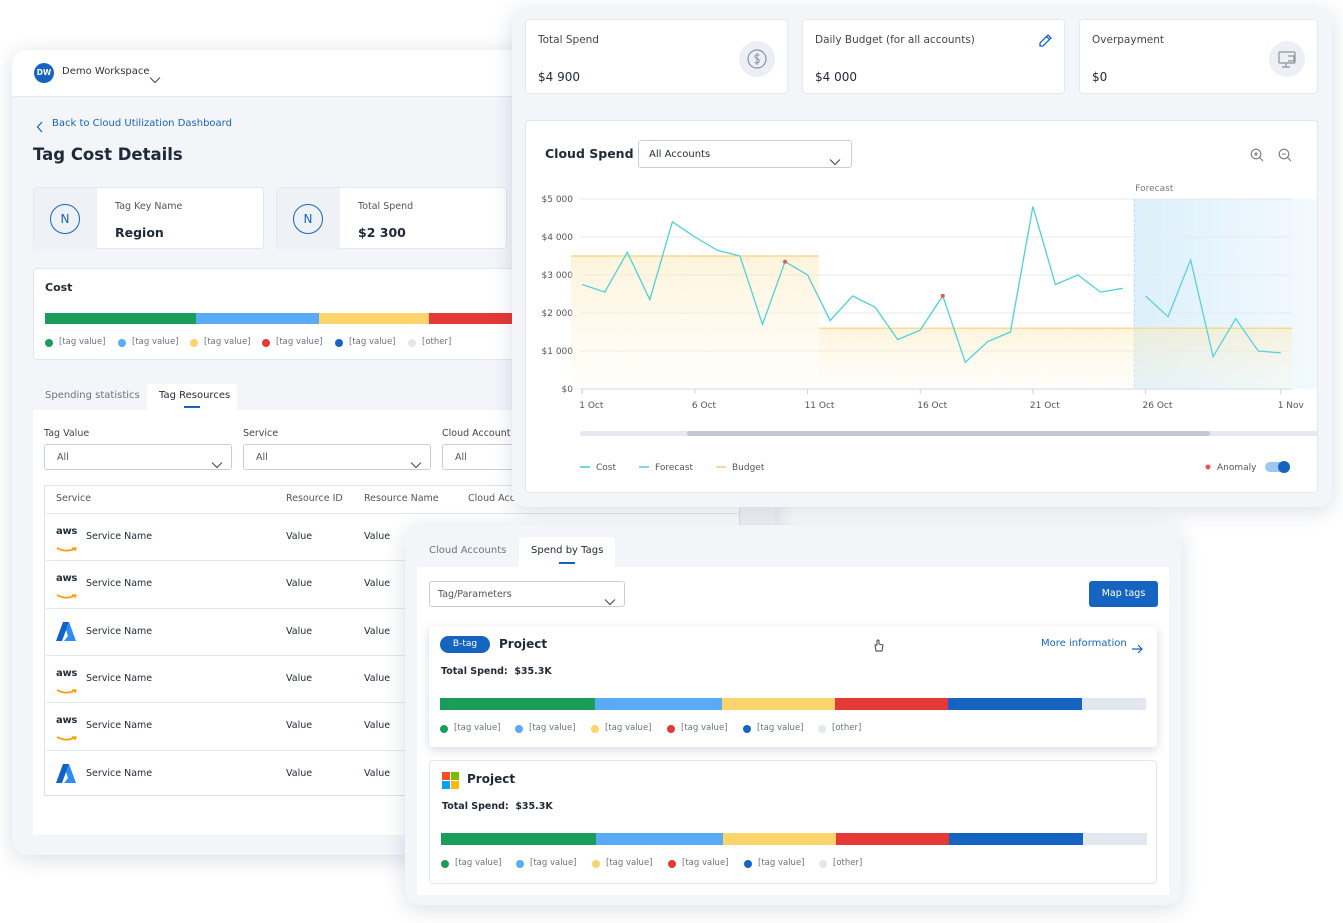 The width and height of the screenshot is (1343, 923). I want to click on arrow-right, so click(1138, 646).